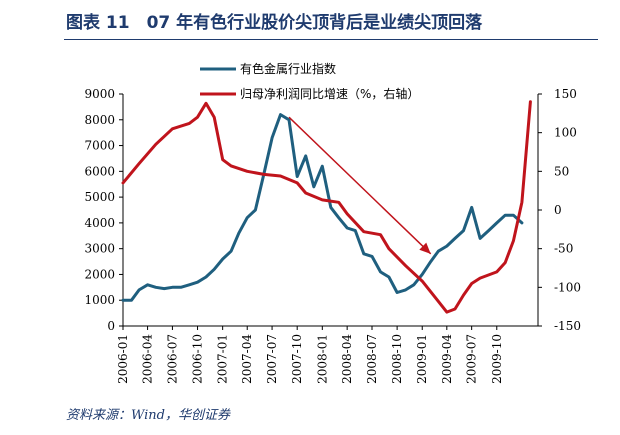 The image size is (620, 435). Describe the element at coordinates (397, 359) in the screenshot. I see `x-tick-label: 2008-10` at that location.